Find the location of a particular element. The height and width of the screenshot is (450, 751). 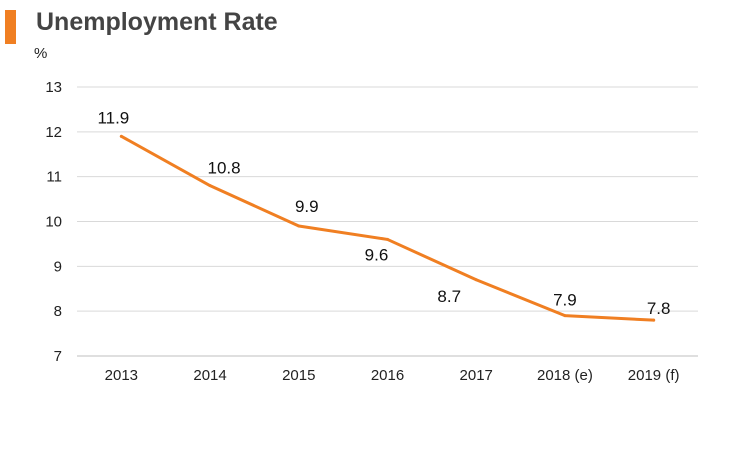

x-tick-labels: 2013 2014 2015 2016 2017 2018 (e) 2019 (f) is located at coordinates (392, 375).